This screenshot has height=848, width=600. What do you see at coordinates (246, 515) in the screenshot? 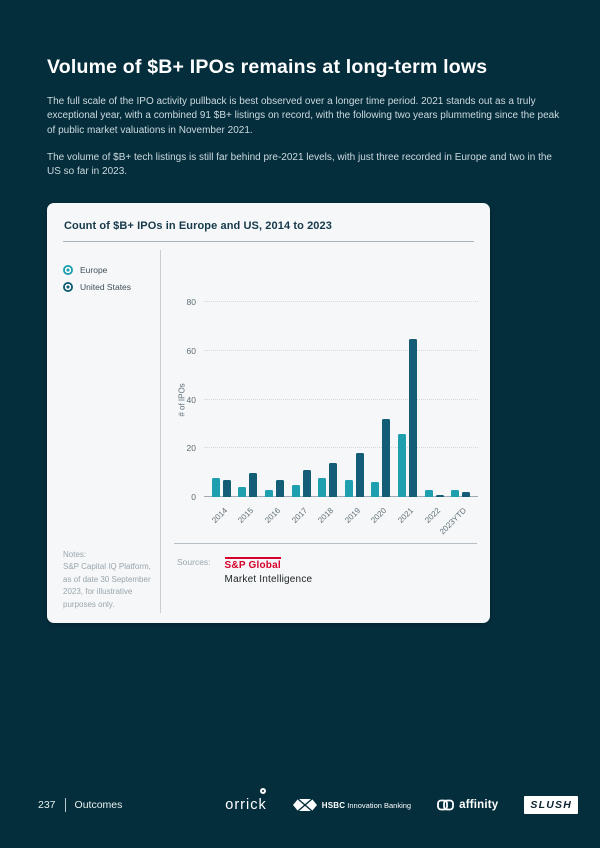
I see `x-tick-2015: 2015` at bounding box center [246, 515].